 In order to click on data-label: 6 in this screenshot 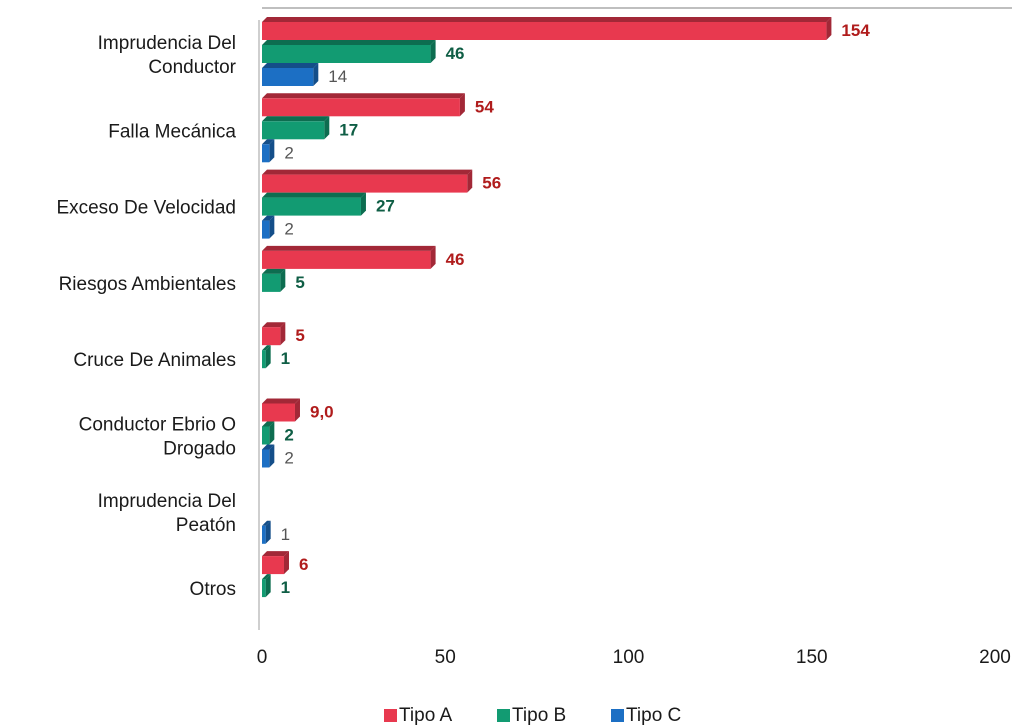, I will do `click(303, 564)`.